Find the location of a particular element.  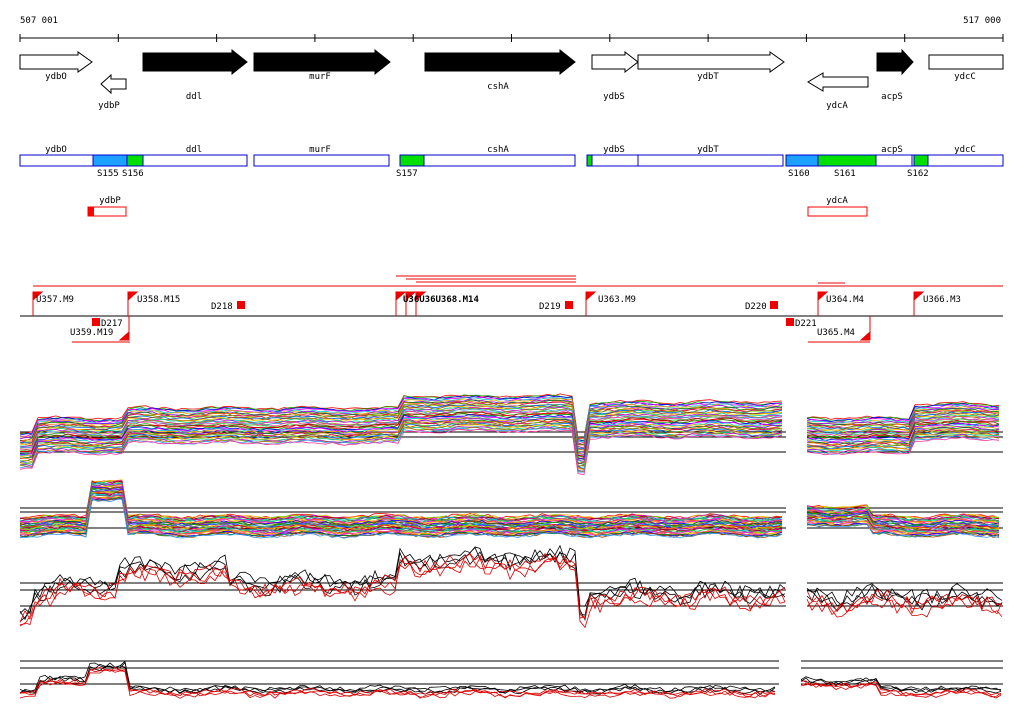

feature-label: D218 is located at coordinates (222, 307).